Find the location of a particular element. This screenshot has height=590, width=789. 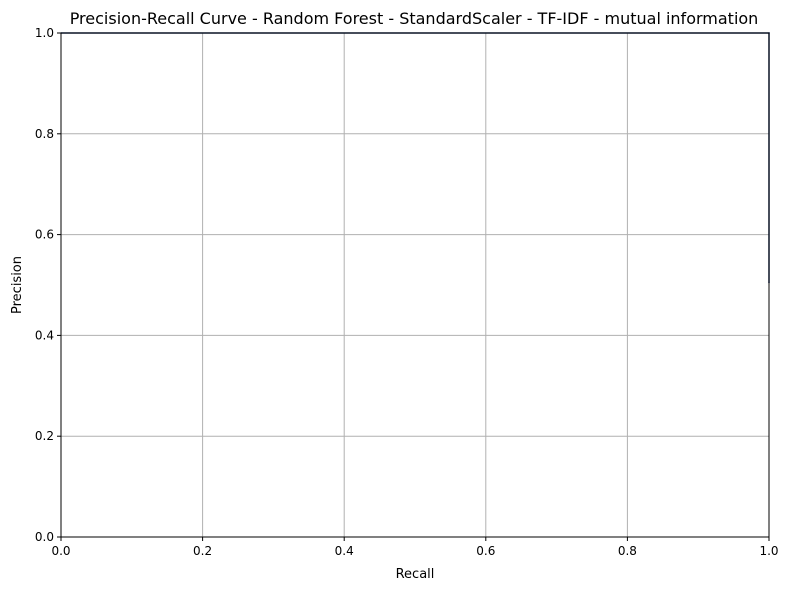

y-tick-label: 0.8 is located at coordinates (44, 134).